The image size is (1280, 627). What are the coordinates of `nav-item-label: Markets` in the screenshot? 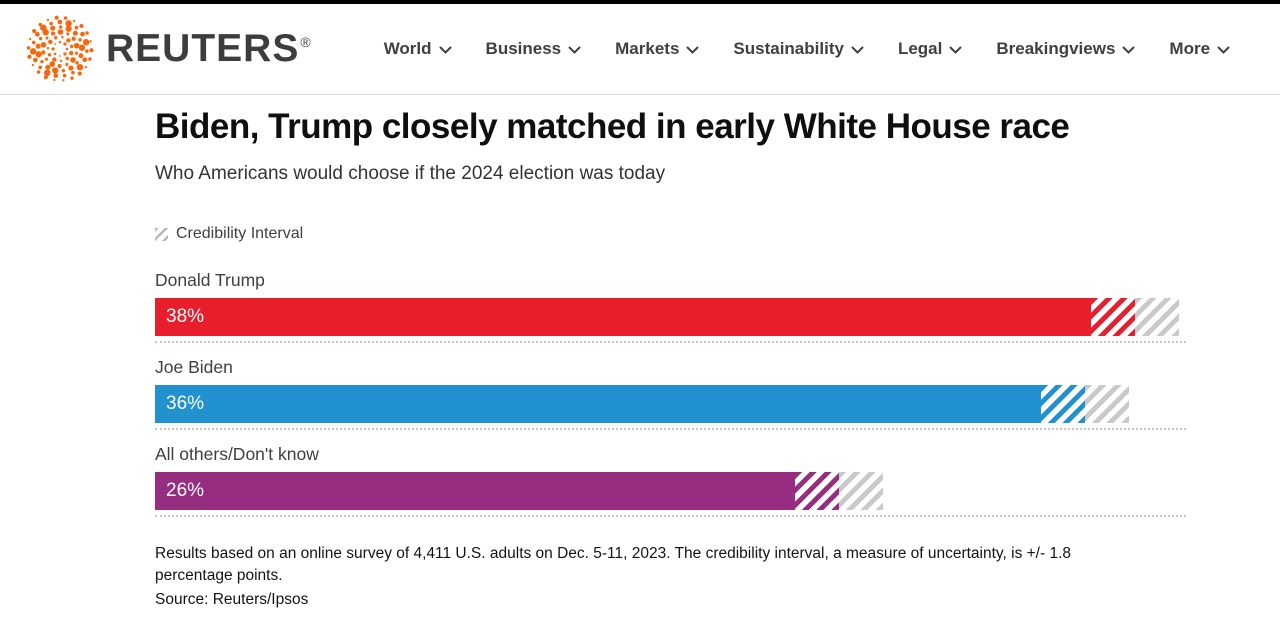 It's located at (647, 48).